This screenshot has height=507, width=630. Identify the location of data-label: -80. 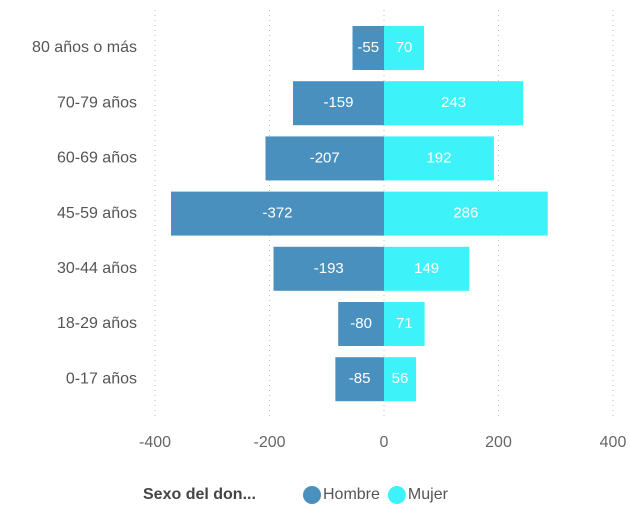
(361, 323).